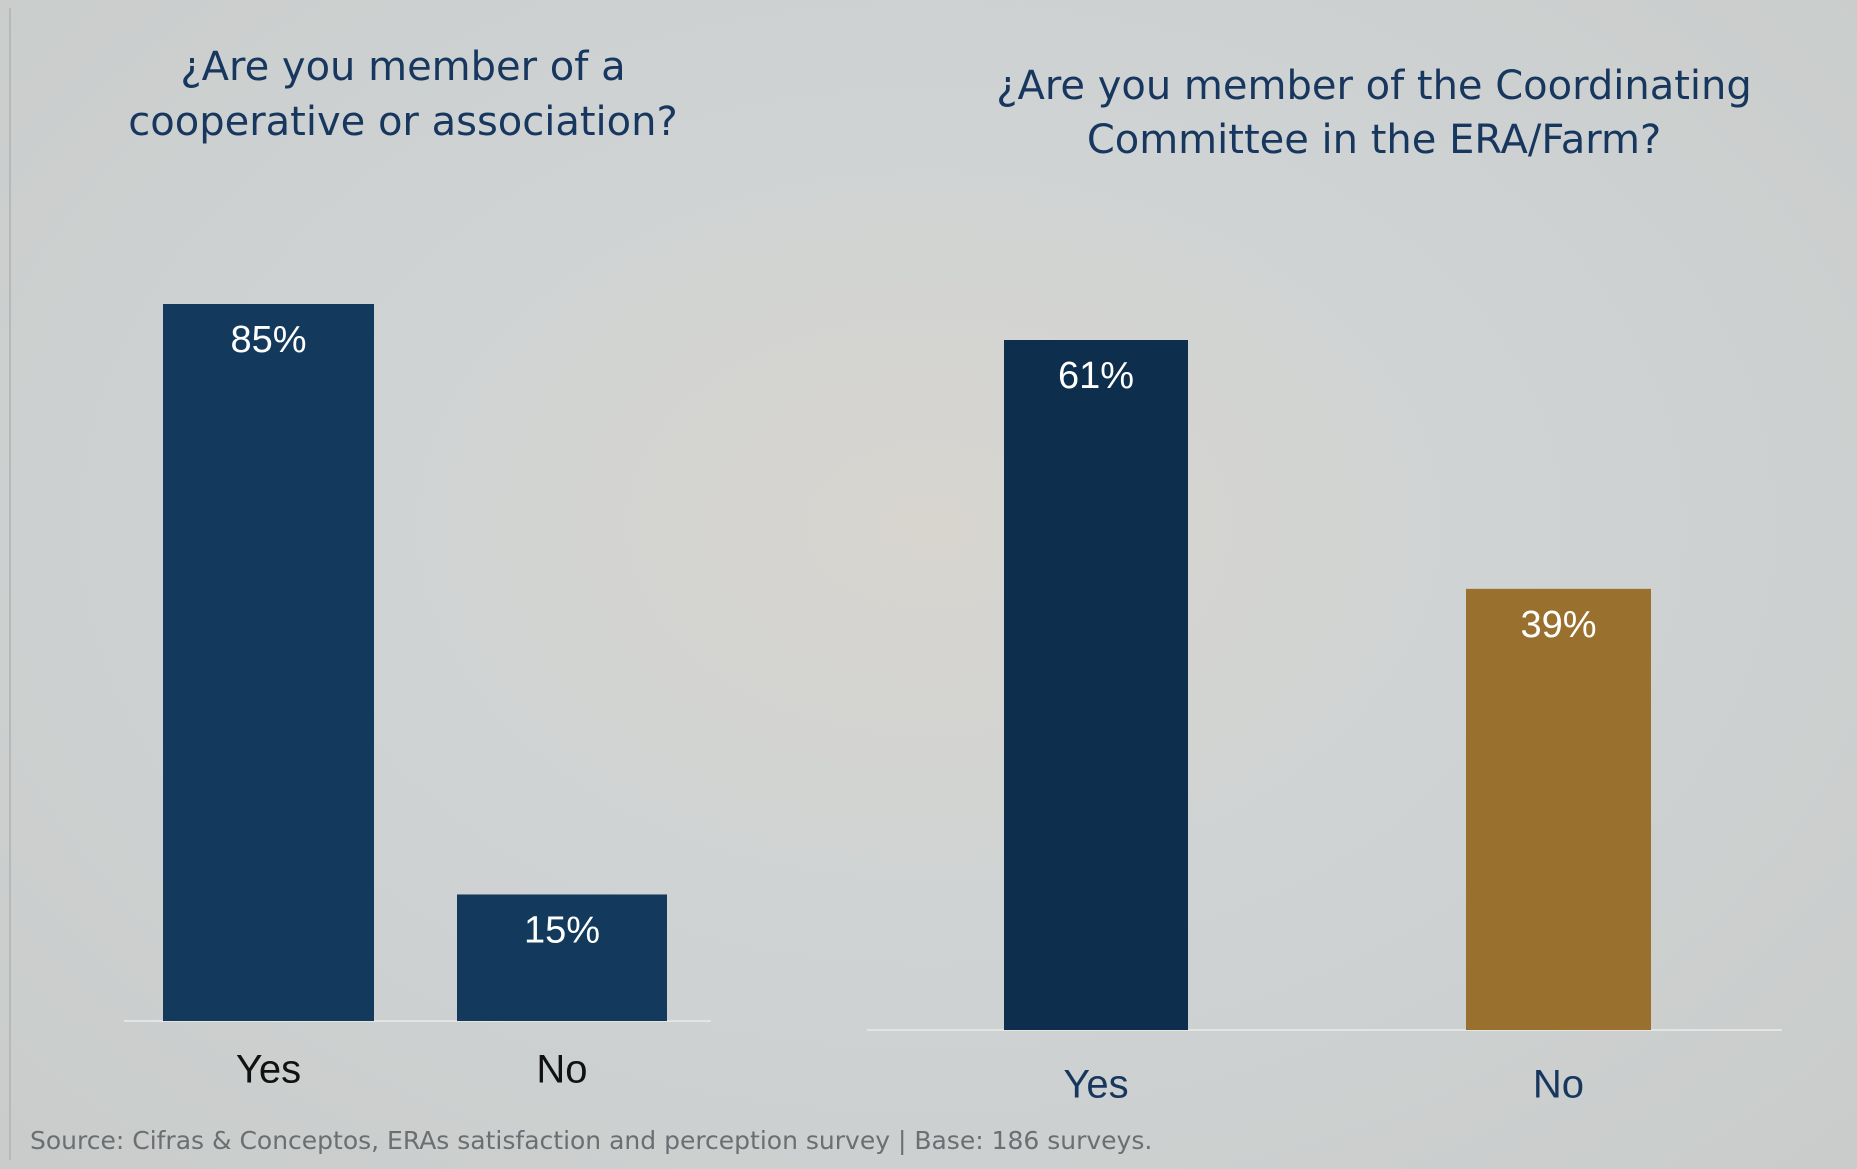 The image size is (1857, 1169). I want to click on value-label: 85%, so click(268, 340).